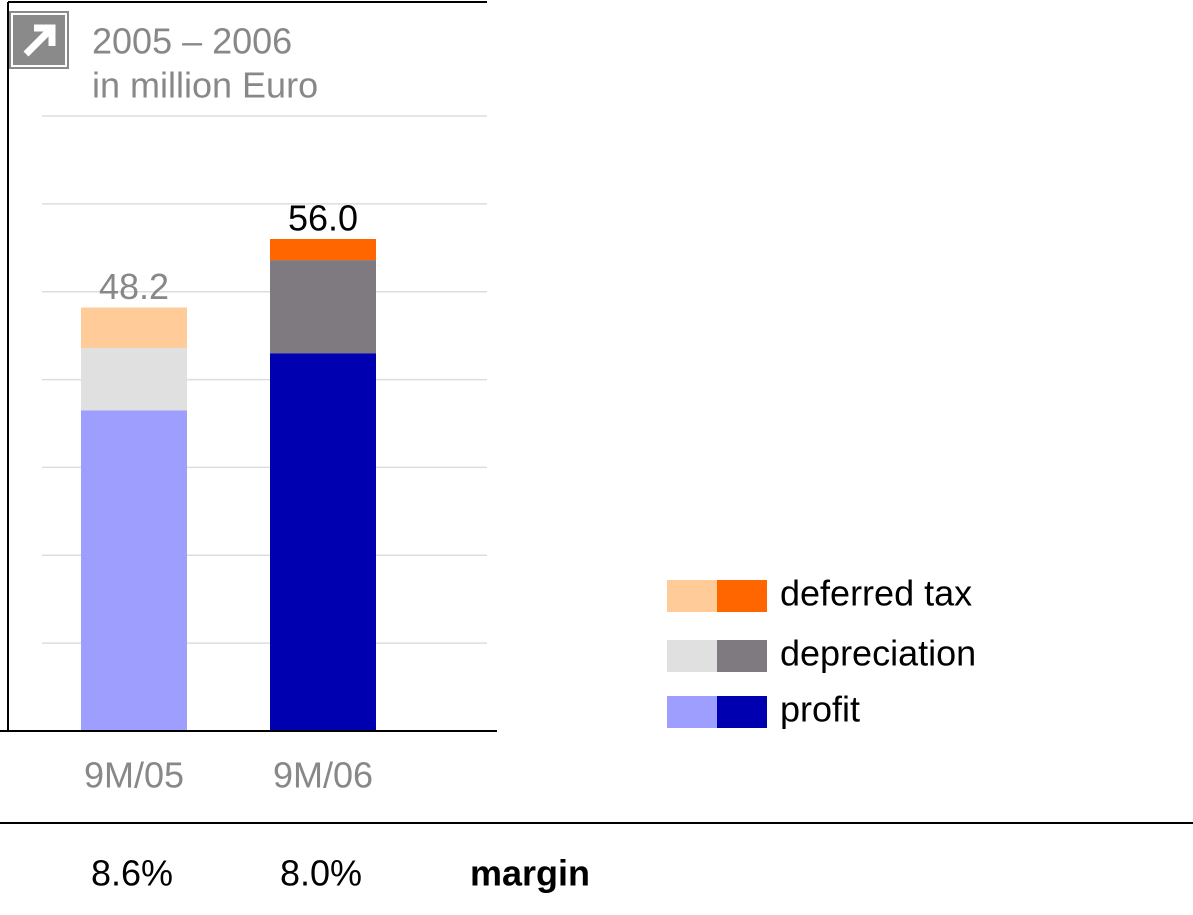 This screenshot has height=915, width=1193. I want to click on margin-value: 8.6%, so click(132, 873).